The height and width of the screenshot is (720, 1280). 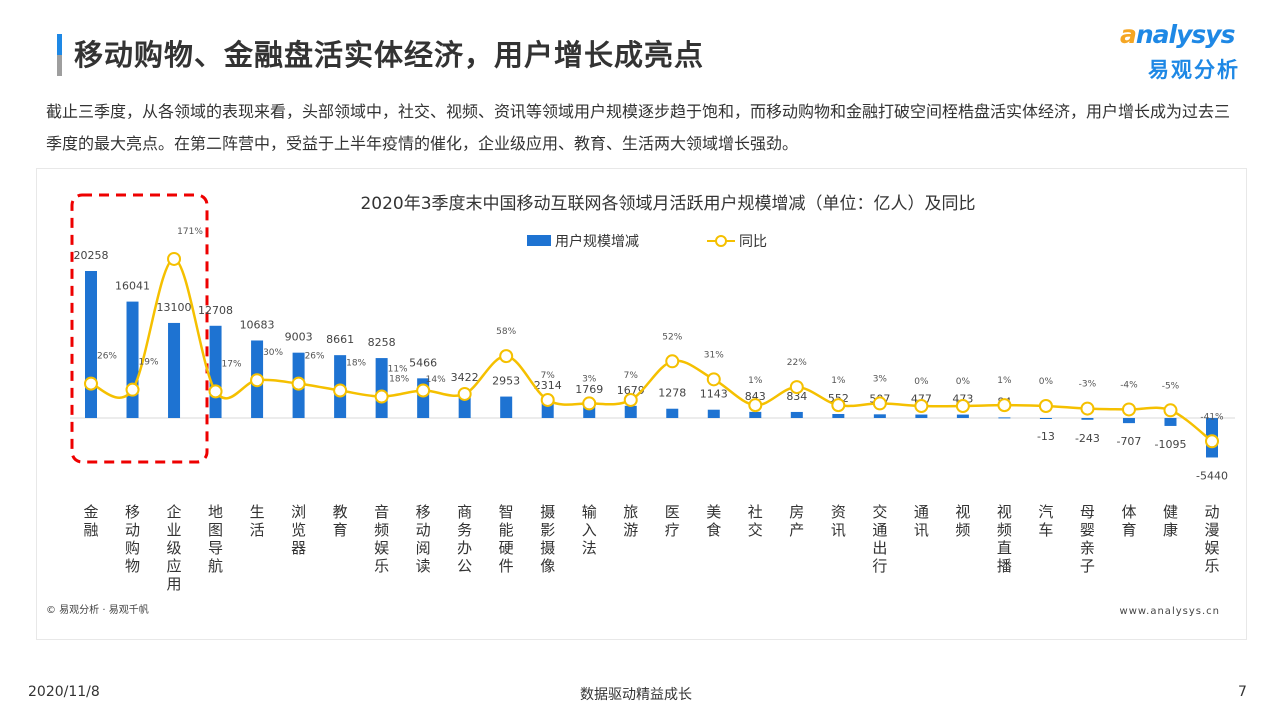 I want to click on yoy-label-23: 0%, so click(x=1046, y=382).